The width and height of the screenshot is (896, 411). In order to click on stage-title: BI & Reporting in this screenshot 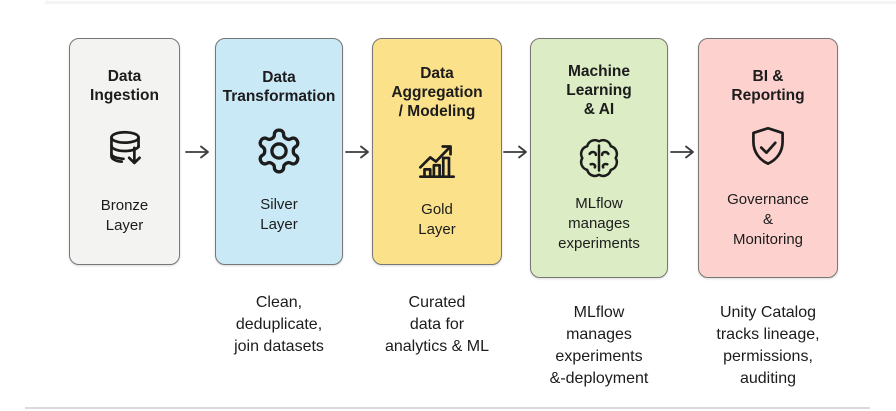, I will do `click(768, 85)`.